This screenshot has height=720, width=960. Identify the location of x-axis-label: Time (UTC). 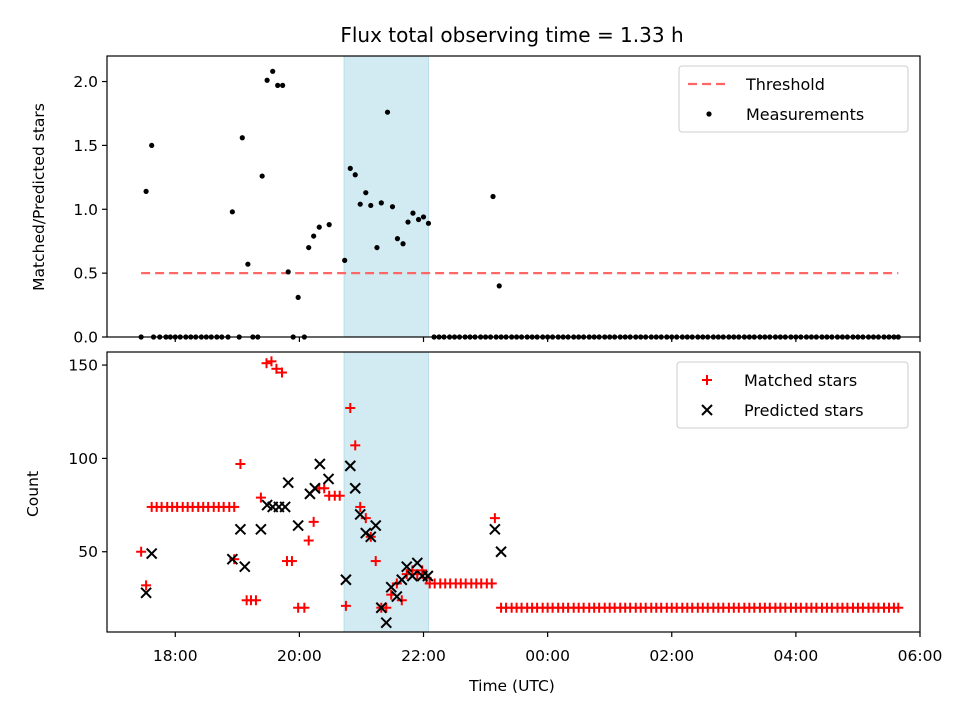
(511, 686).